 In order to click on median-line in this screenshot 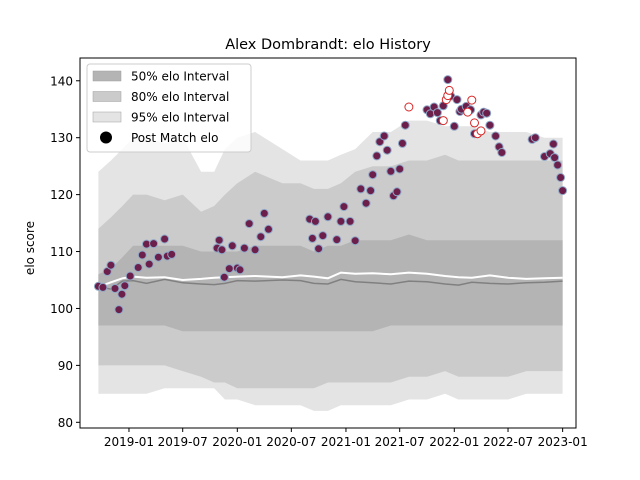, I will do `click(330, 284)`.